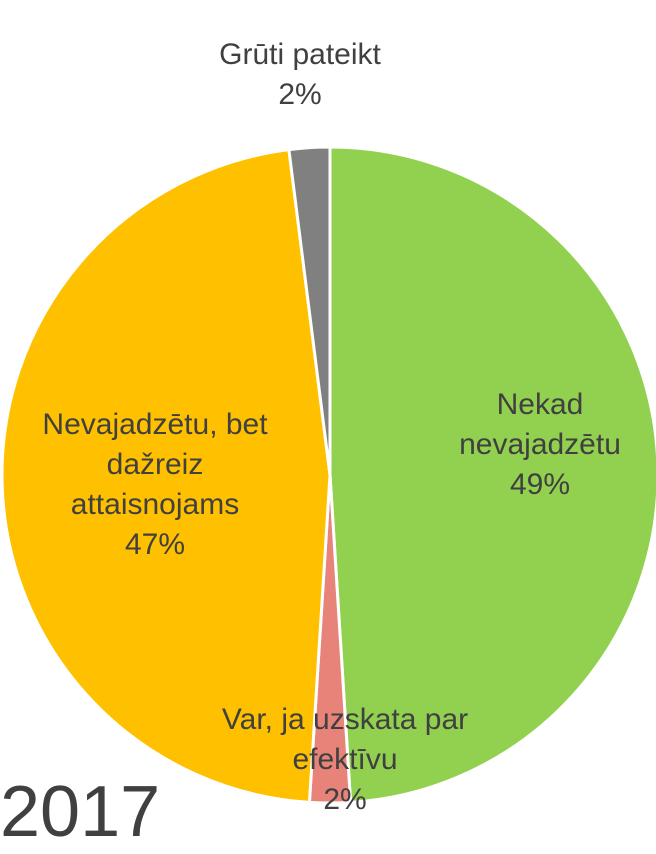  I want to click on category-label: Var, ja uzskata par efektīvu, so click(345, 739).